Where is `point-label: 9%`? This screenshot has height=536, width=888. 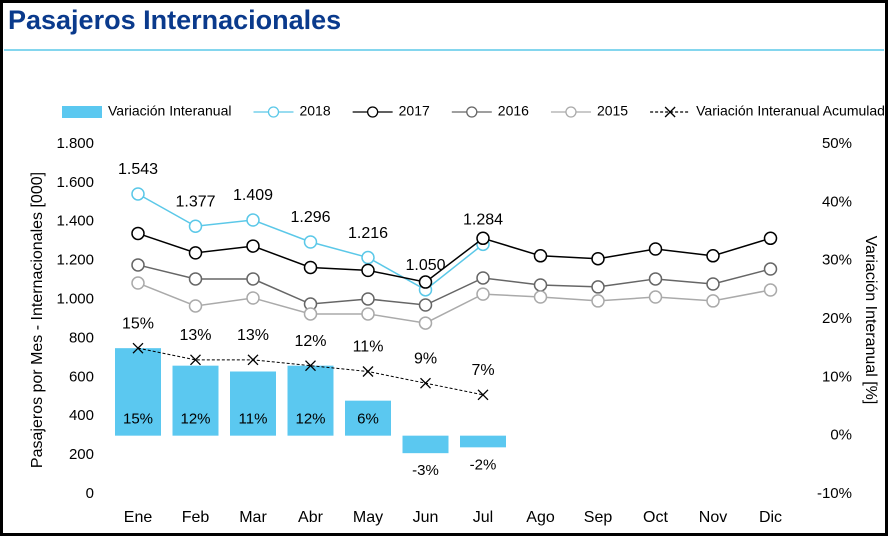
point-label: 9% is located at coordinates (425, 358).